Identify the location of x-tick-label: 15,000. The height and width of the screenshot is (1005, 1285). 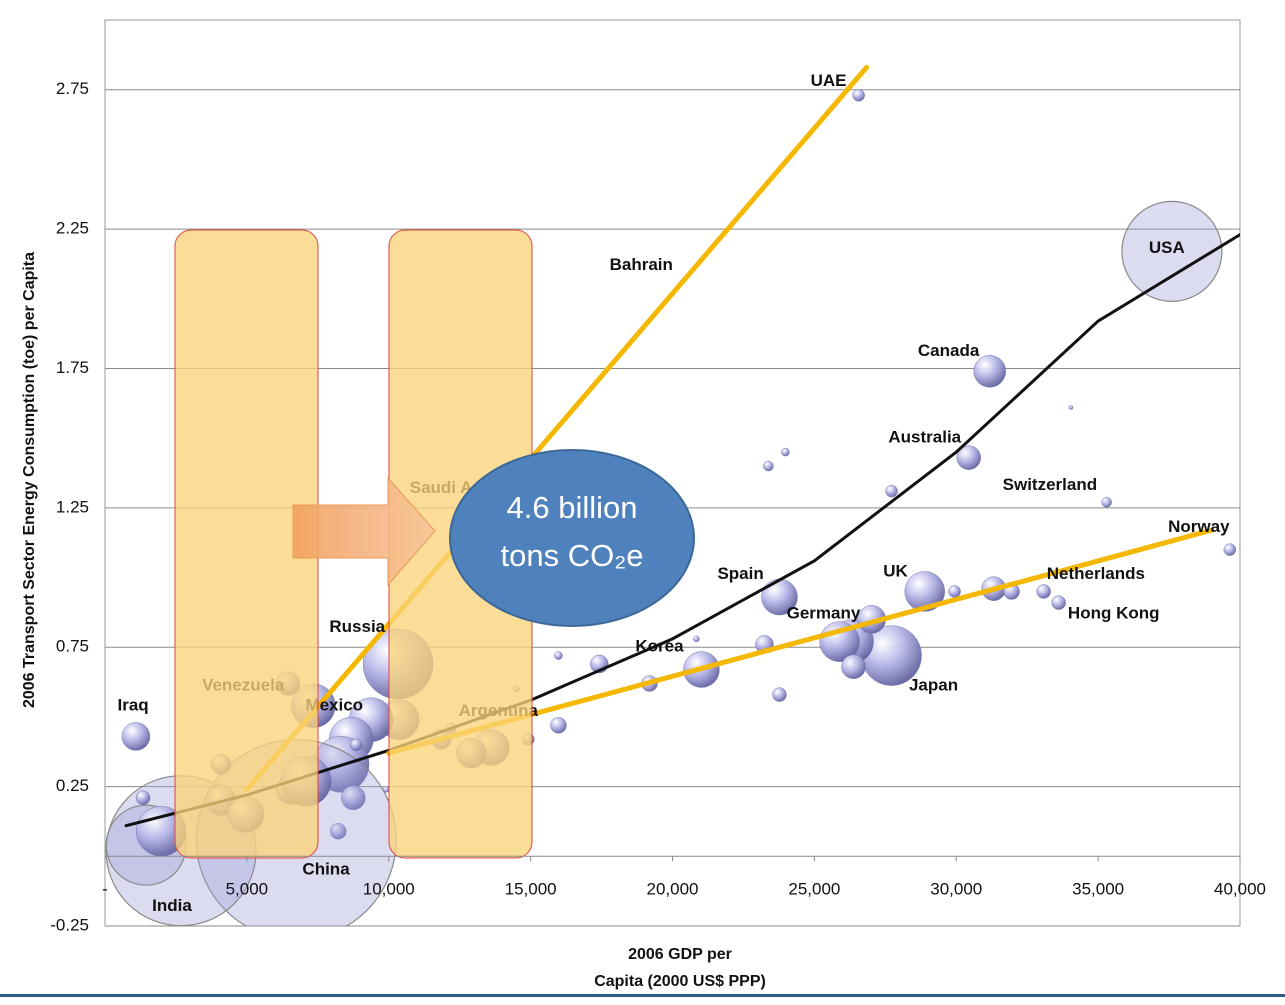
(531, 888).